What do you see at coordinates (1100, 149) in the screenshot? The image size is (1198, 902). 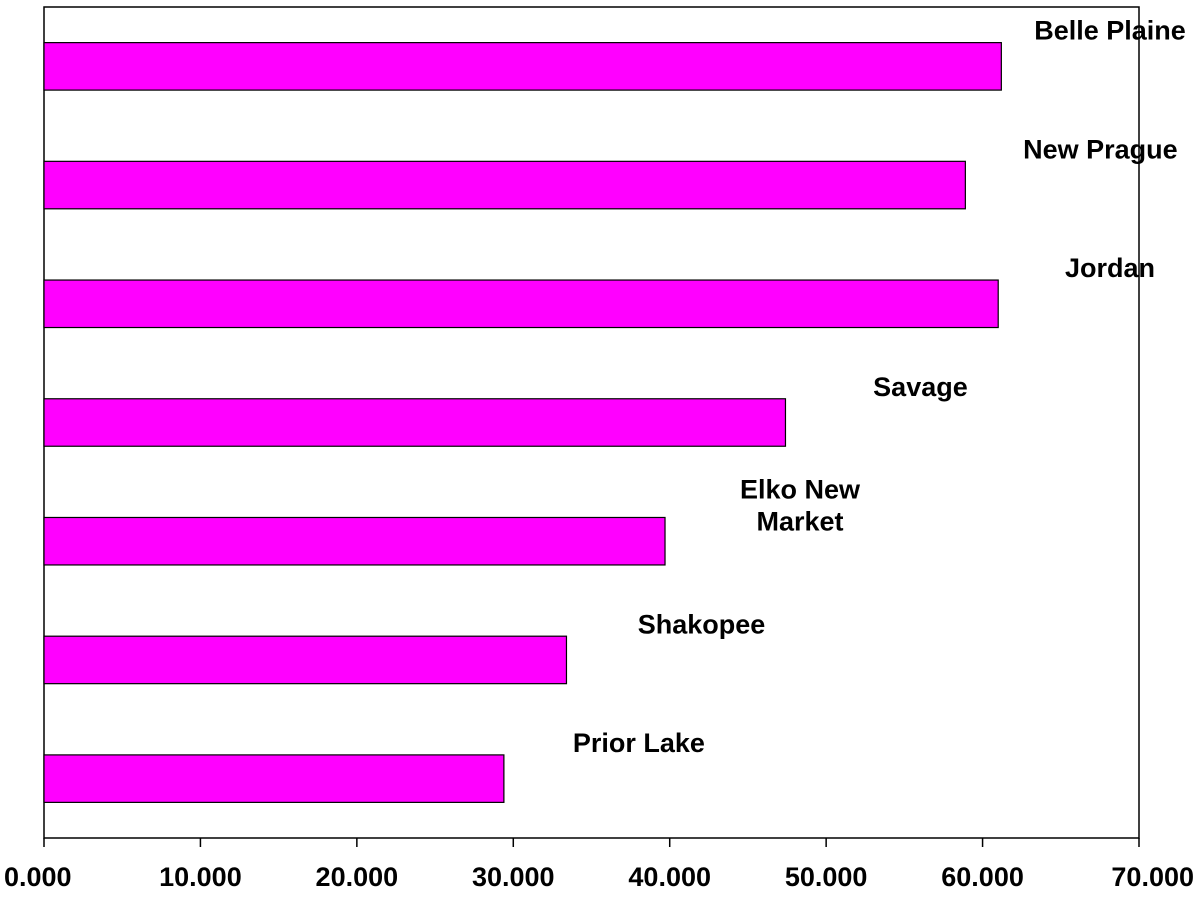 I see `category-label-new-prague: New Prague` at bounding box center [1100, 149].